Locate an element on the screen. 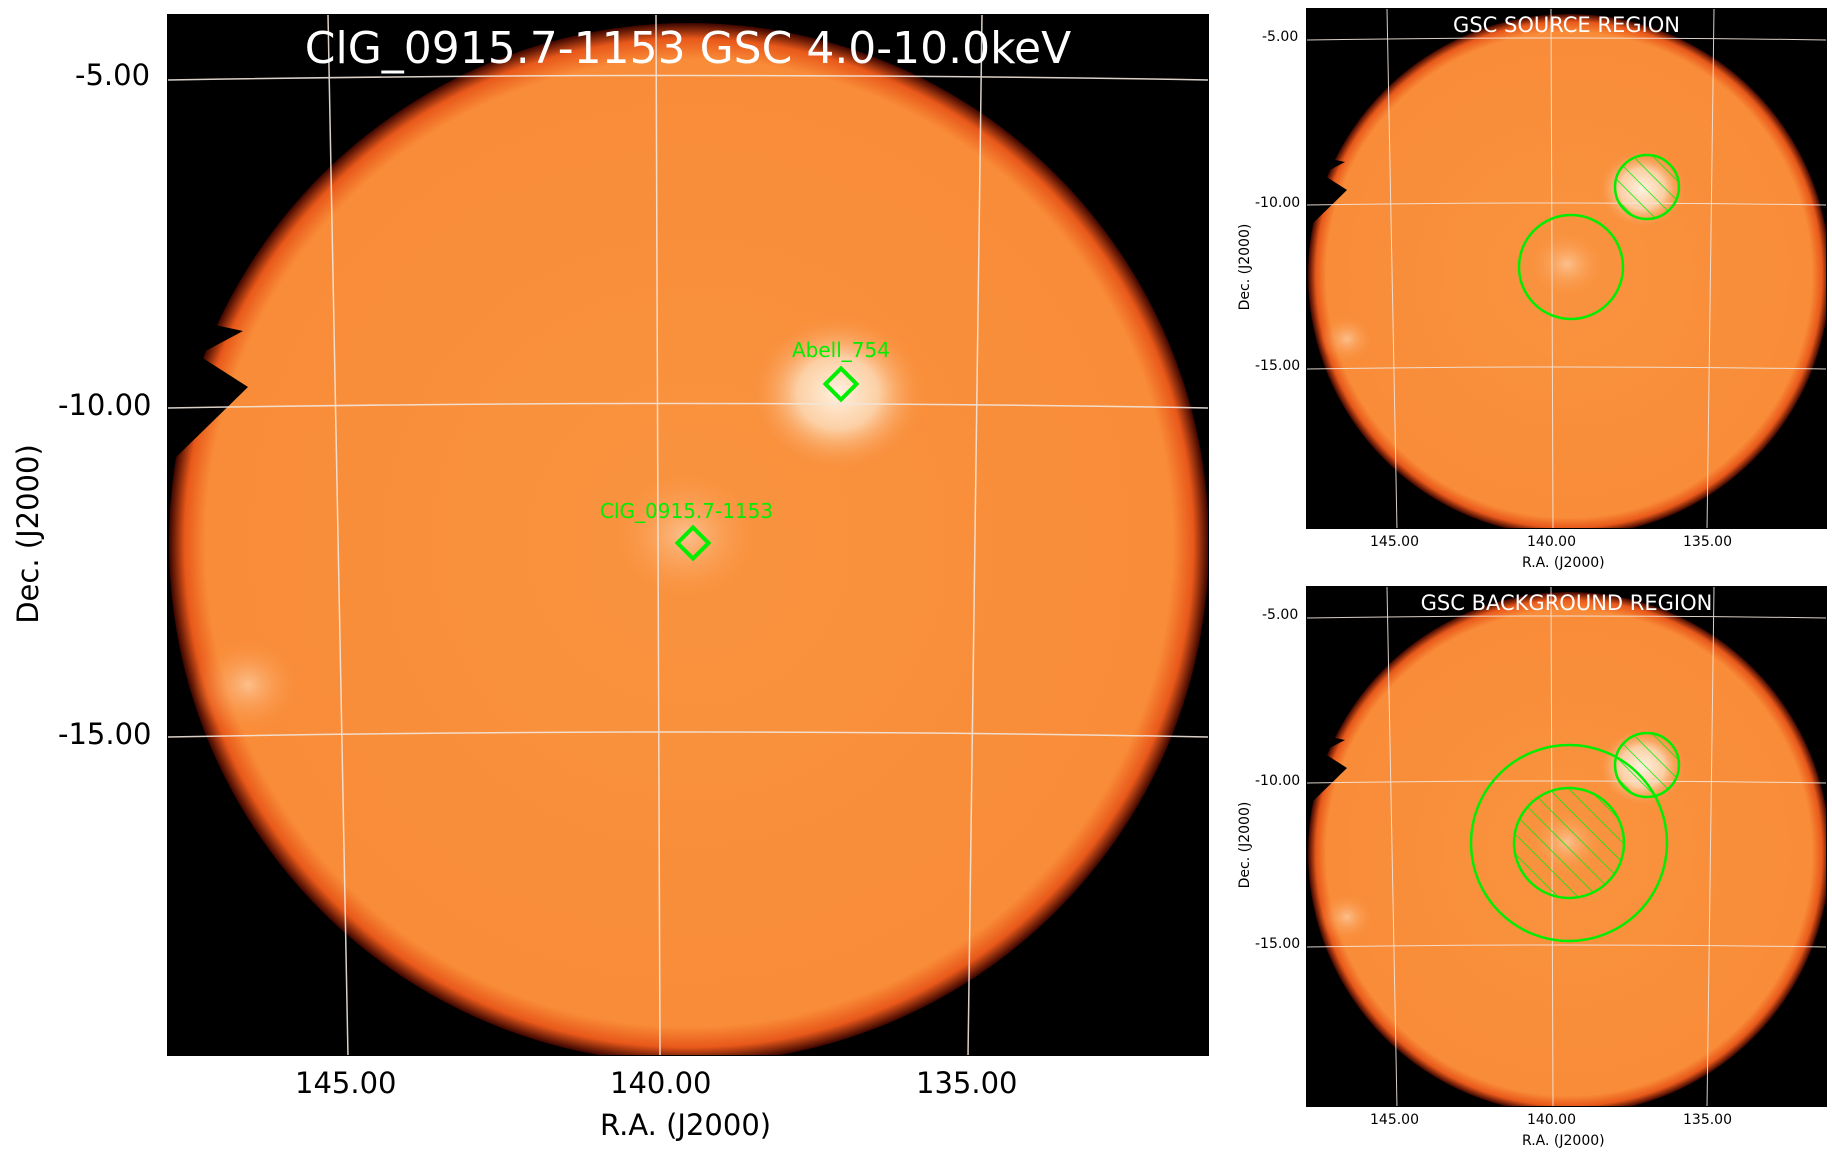 The image size is (1832, 1156). source-x-tick-3: 135.00 is located at coordinates (1707, 542).